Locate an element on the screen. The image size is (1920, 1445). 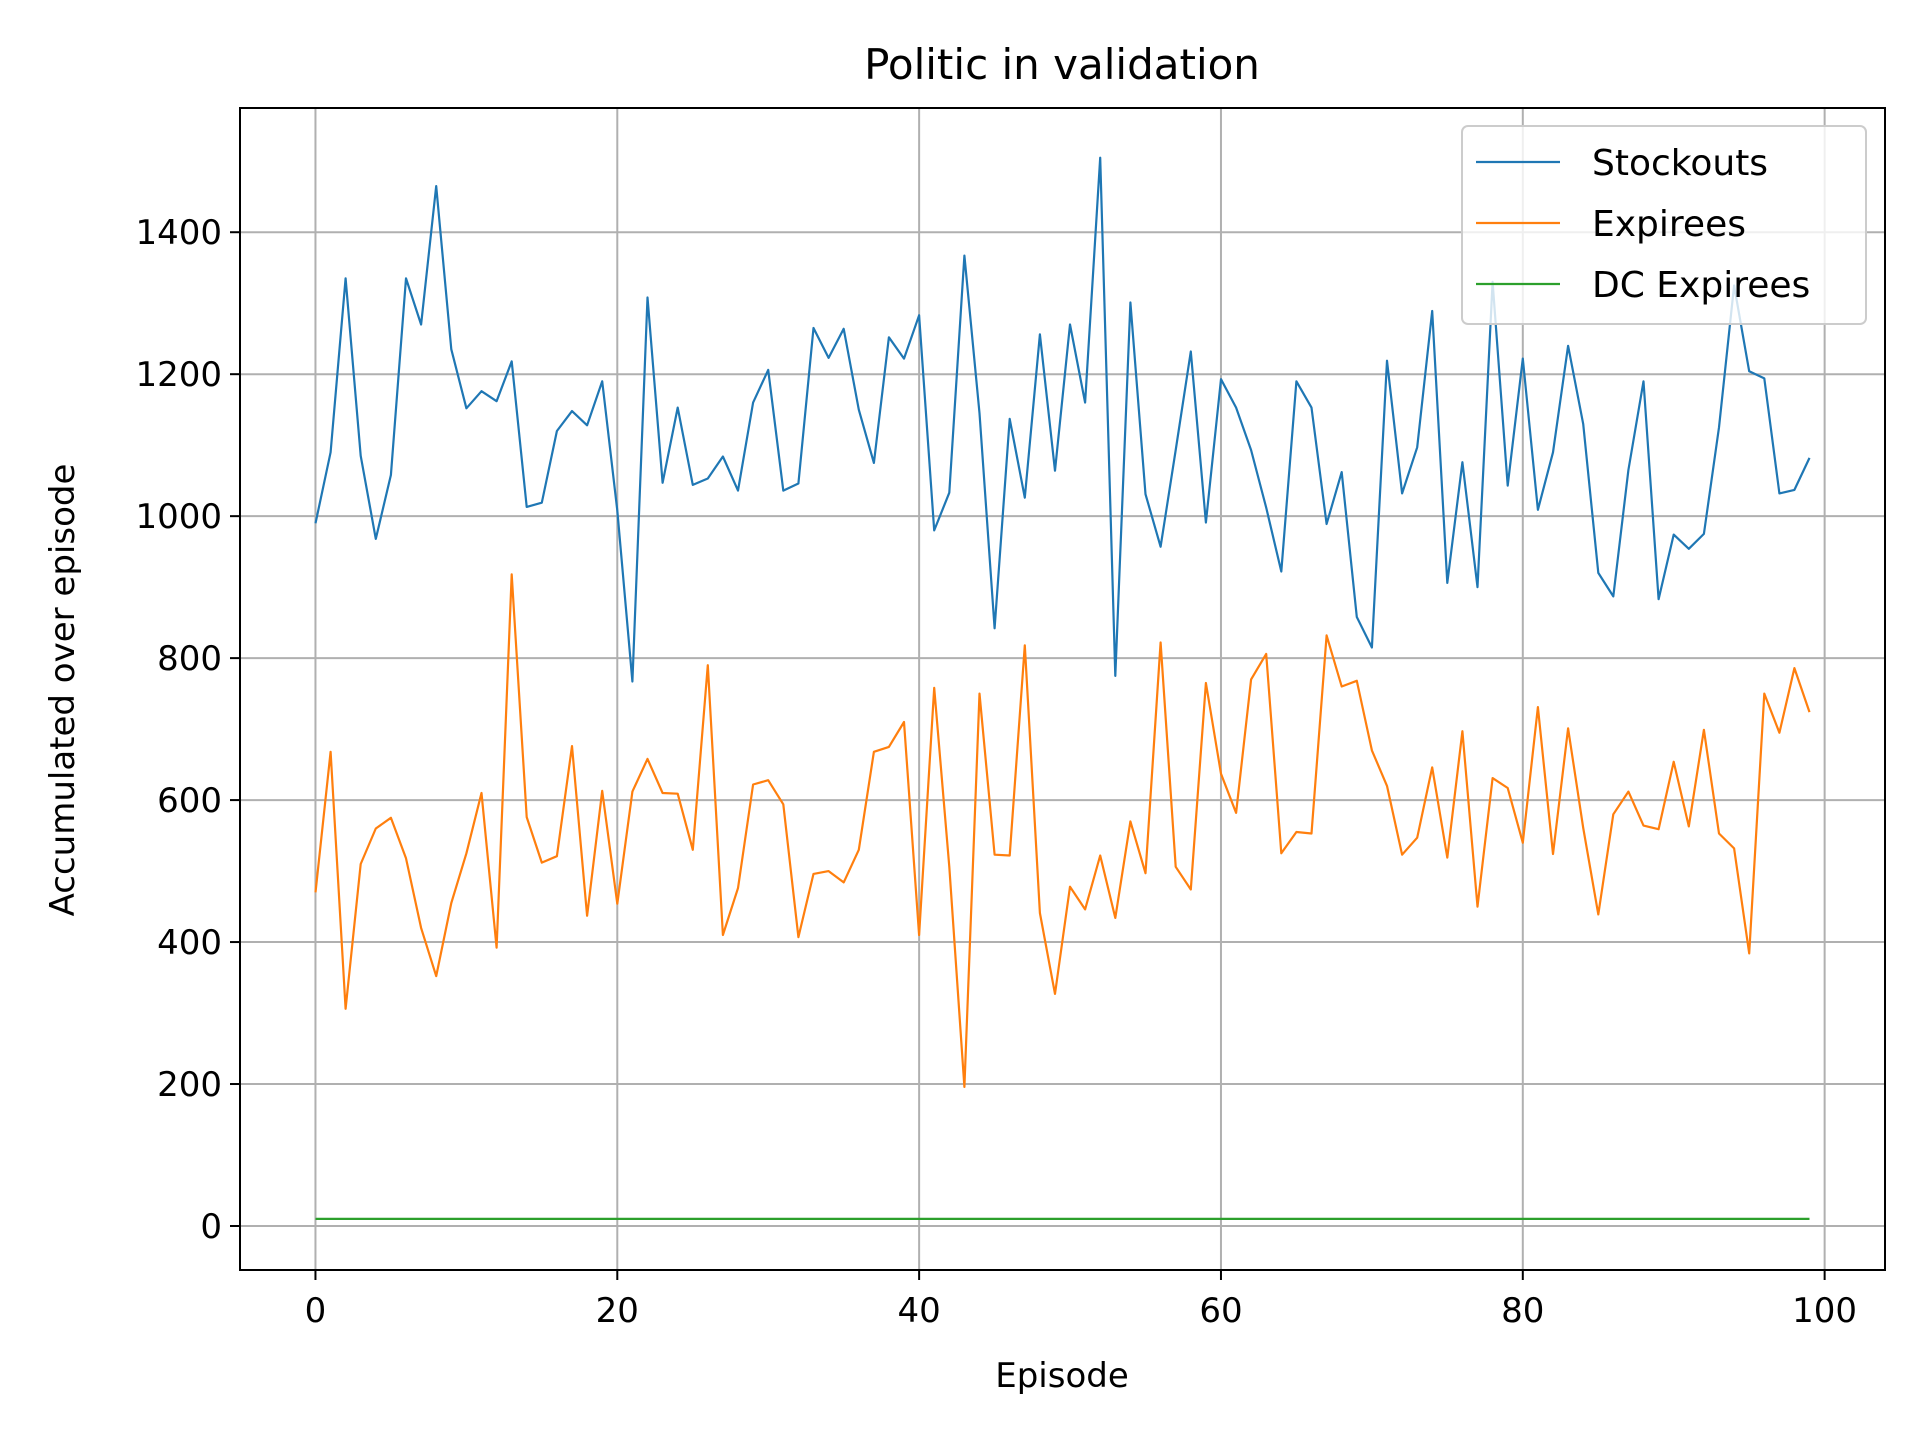
x-tick-label: 40 is located at coordinates (918, 1311).